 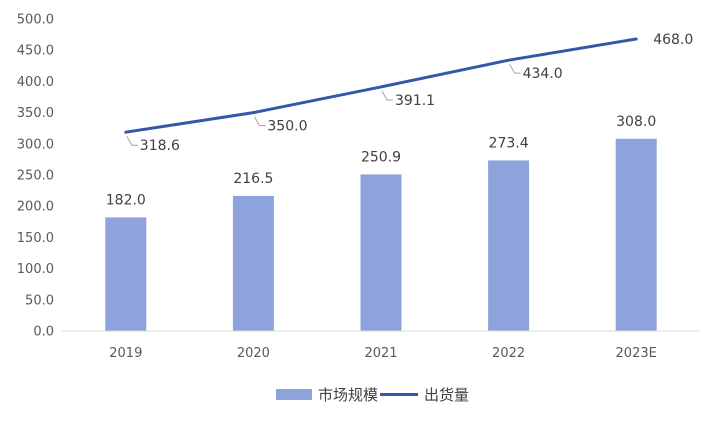 I want to click on y-tick-label: 100.0, so click(x=35, y=269).